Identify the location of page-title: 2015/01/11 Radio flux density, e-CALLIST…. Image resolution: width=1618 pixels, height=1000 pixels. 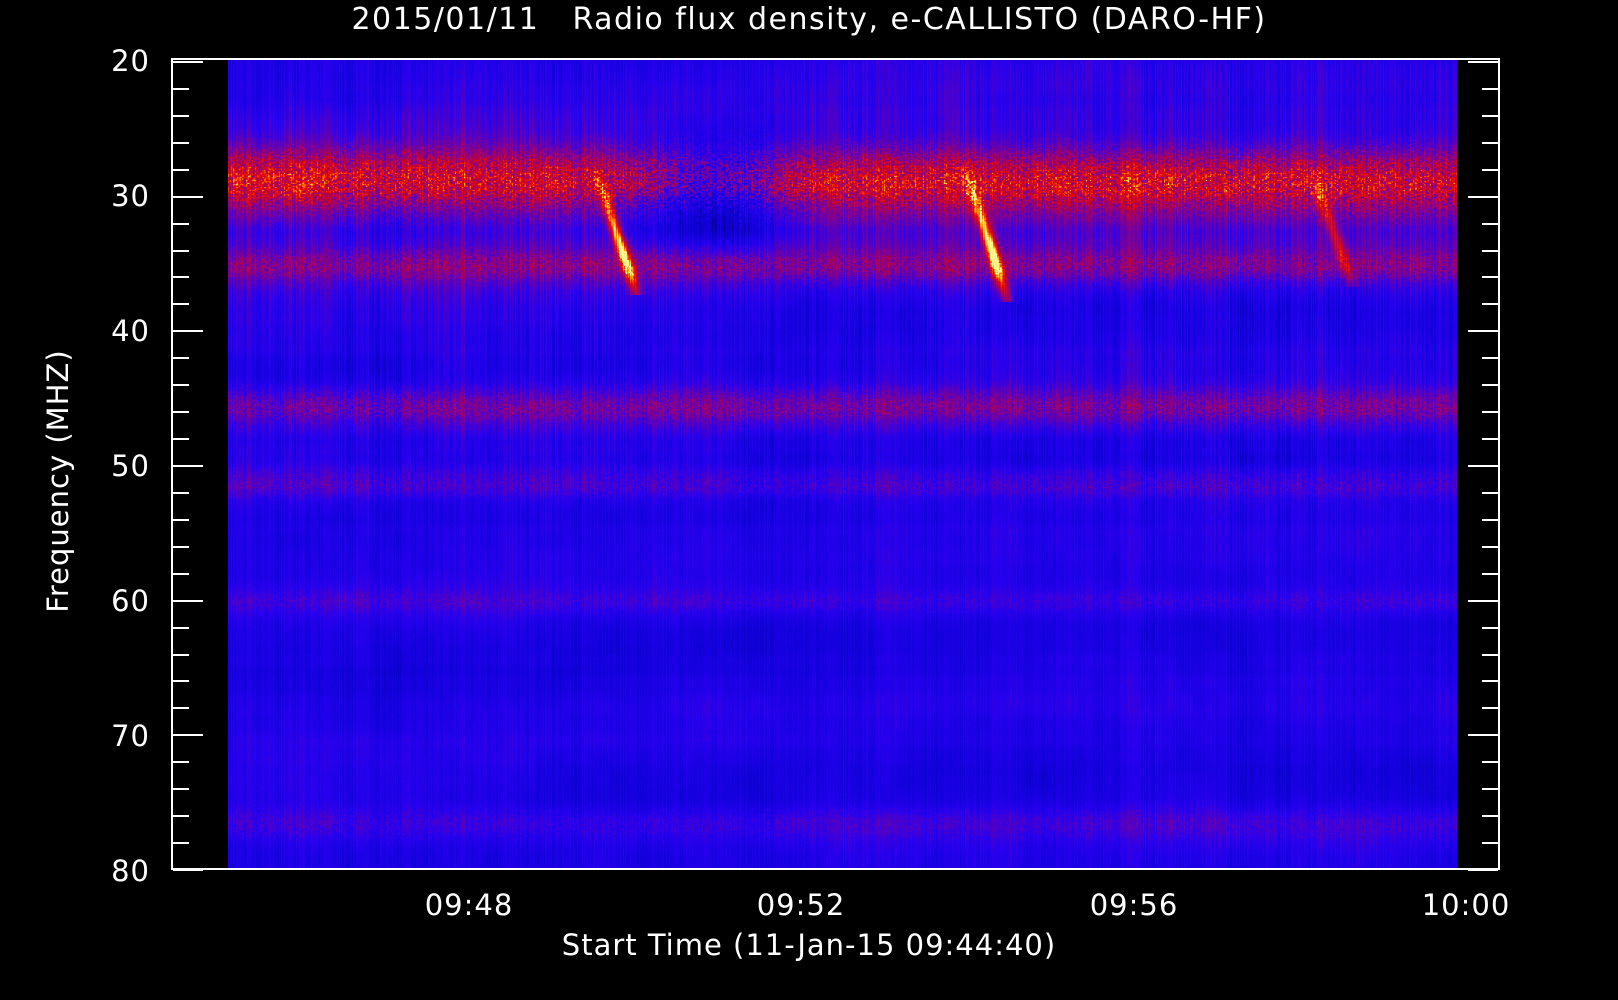
(809, 19).